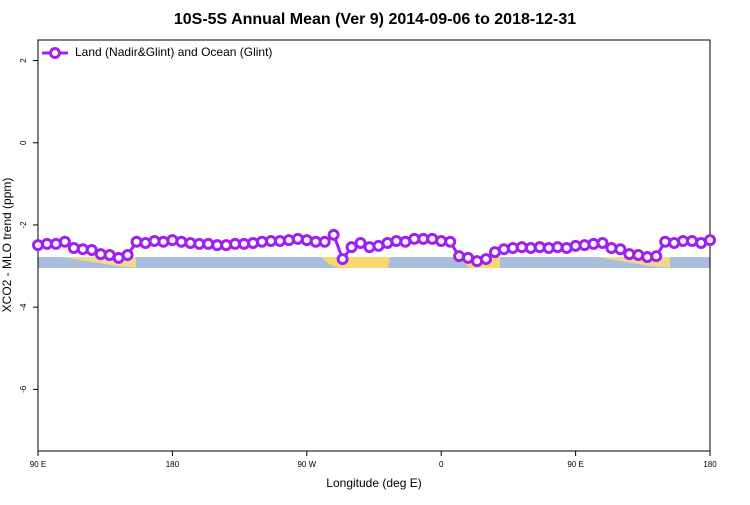  I want to click on map-band, so click(374, 262).